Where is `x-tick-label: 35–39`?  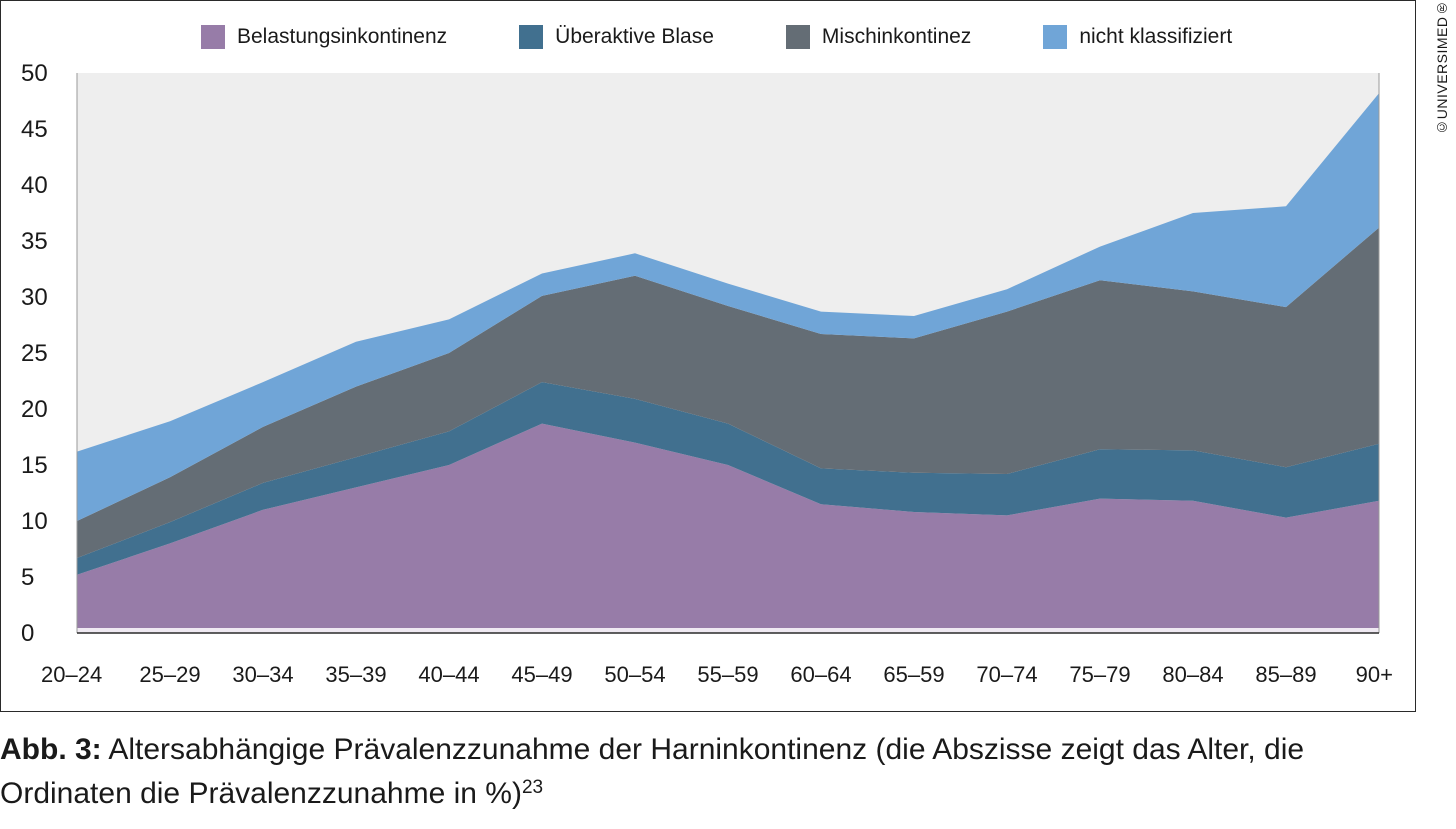
x-tick-label: 35–39 is located at coordinates (355, 674).